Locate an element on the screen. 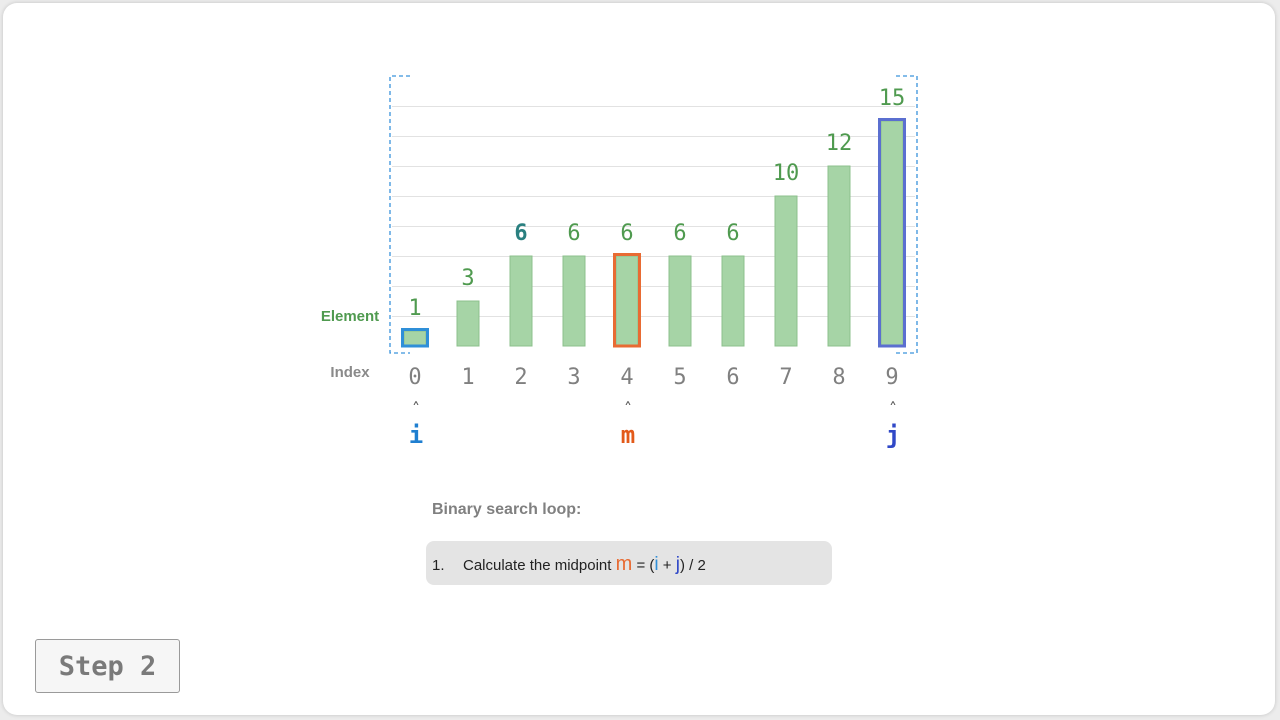 The height and width of the screenshot is (720, 1280). index-label-6: 6 is located at coordinates (732, 377).